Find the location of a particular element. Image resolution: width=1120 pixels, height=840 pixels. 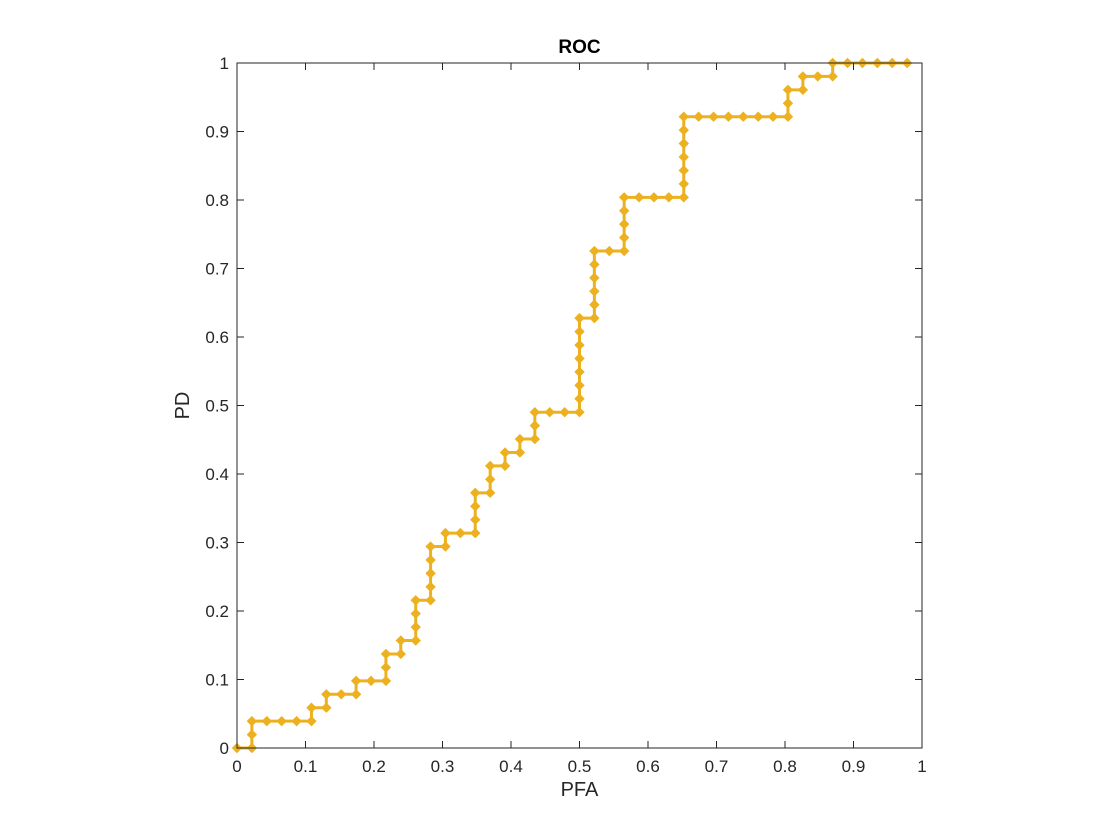

y-tick-label: 0.1 is located at coordinates (217, 680).